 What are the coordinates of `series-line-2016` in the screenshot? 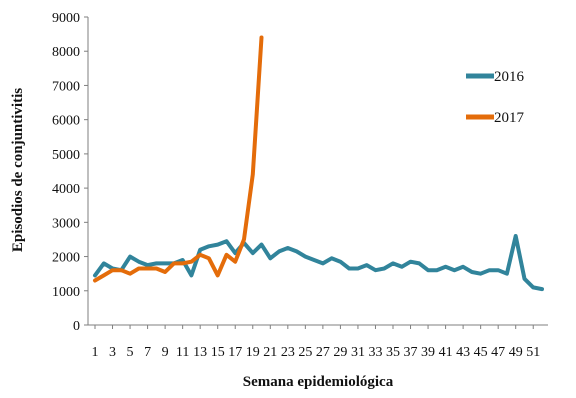 It's located at (318, 263).